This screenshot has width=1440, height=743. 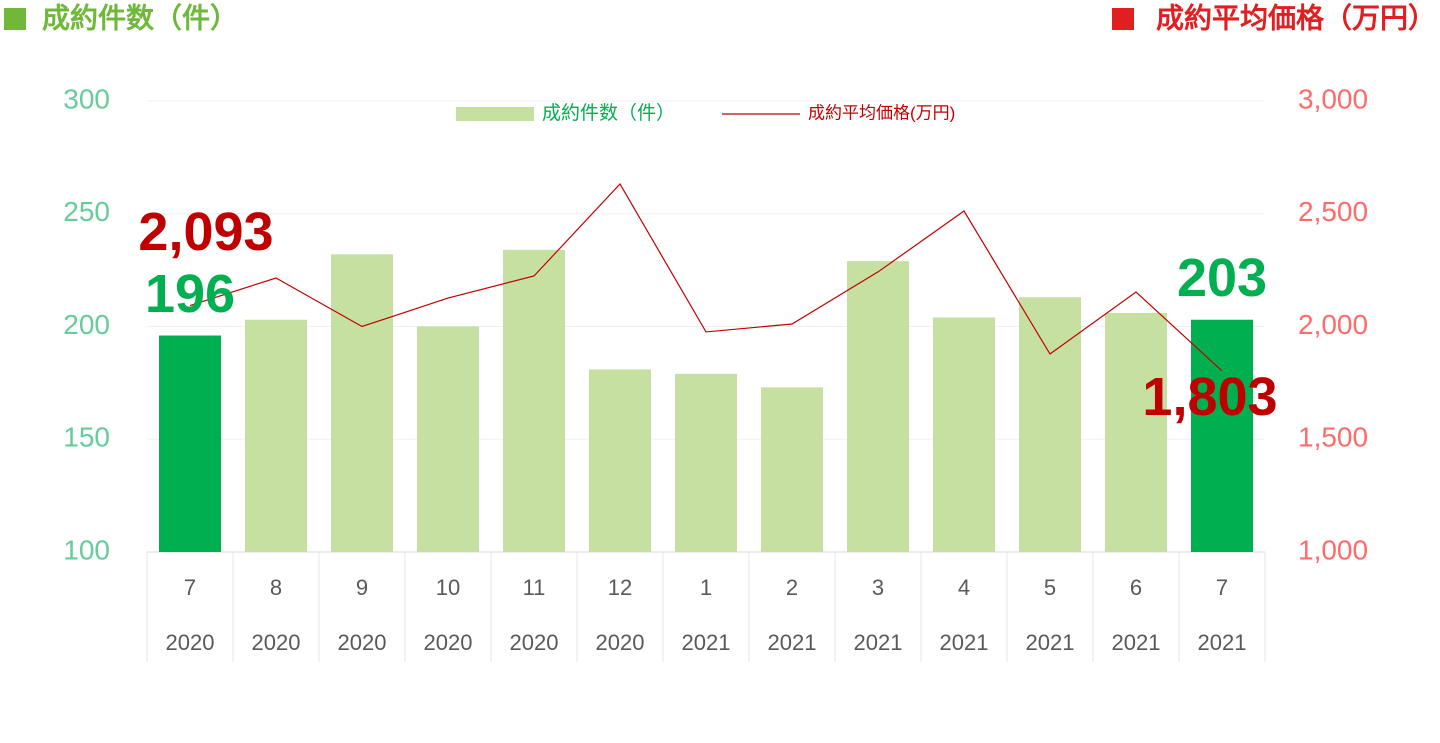 What do you see at coordinates (86, 211) in the screenshot?
I see `y-tick-label: 250` at bounding box center [86, 211].